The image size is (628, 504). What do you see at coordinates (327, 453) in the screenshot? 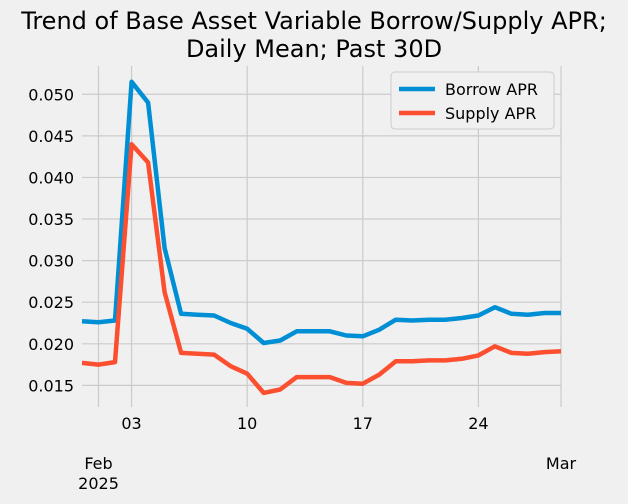
I see `x-tick-labels: 03 10 17 24 Feb 2025 Mar` at bounding box center [327, 453].